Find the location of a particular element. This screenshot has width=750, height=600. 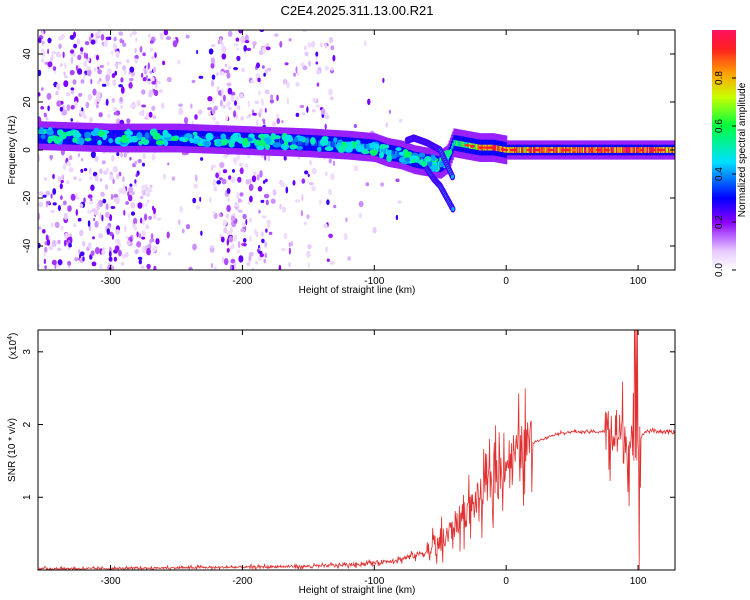

y-tick-label: 20 is located at coordinates (27, 102).